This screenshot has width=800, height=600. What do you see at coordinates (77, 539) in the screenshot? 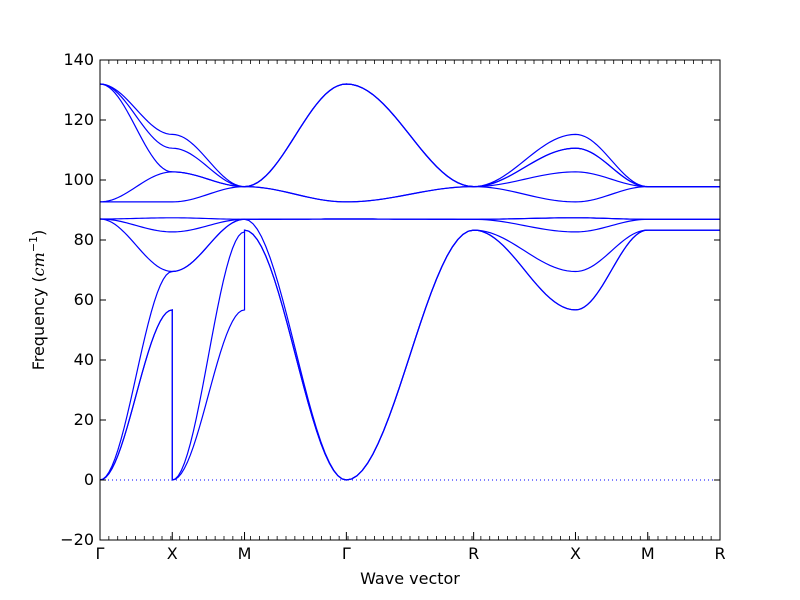
I see `y-tick-label: −20` at bounding box center [77, 539].